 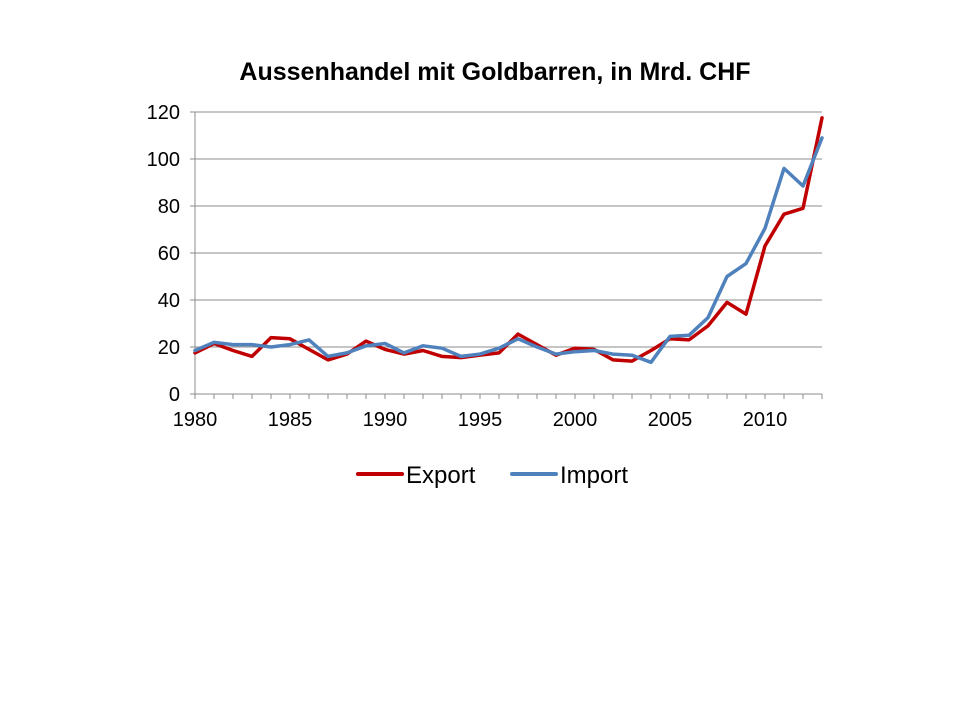 What do you see at coordinates (169, 254) in the screenshot?
I see `y-tick-label-60: 60` at bounding box center [169, 254].